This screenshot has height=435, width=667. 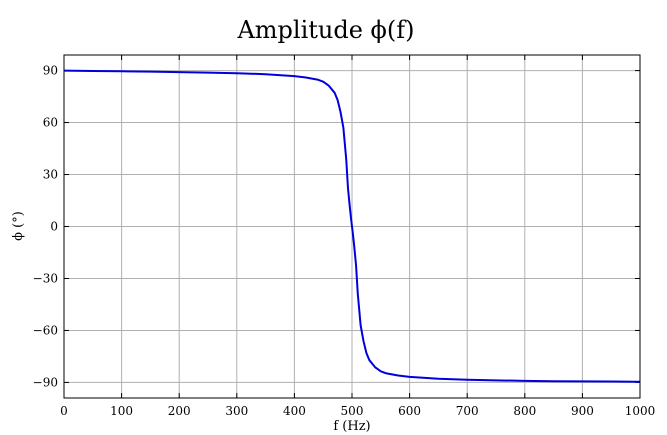 What do you see at coordinates (467, 411) in the screenshot?
I see `x-tick-label: 700` at bounding box center [467, 411].